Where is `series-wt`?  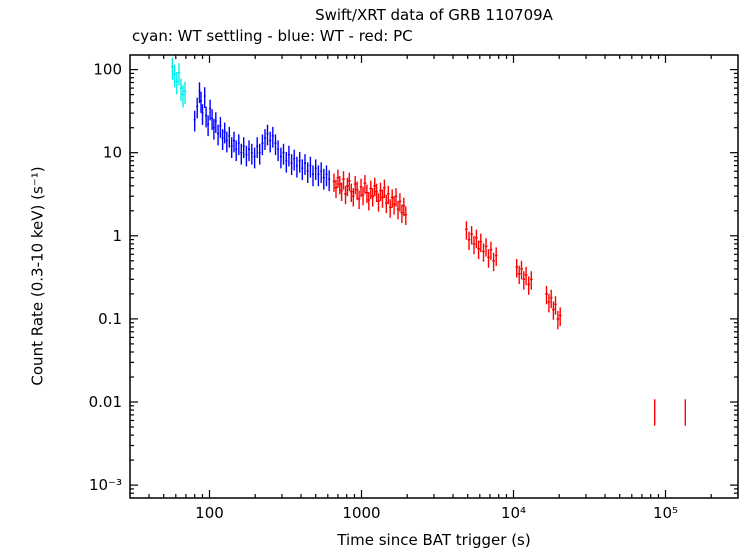
series-wt is located at coordinates (262, 137).